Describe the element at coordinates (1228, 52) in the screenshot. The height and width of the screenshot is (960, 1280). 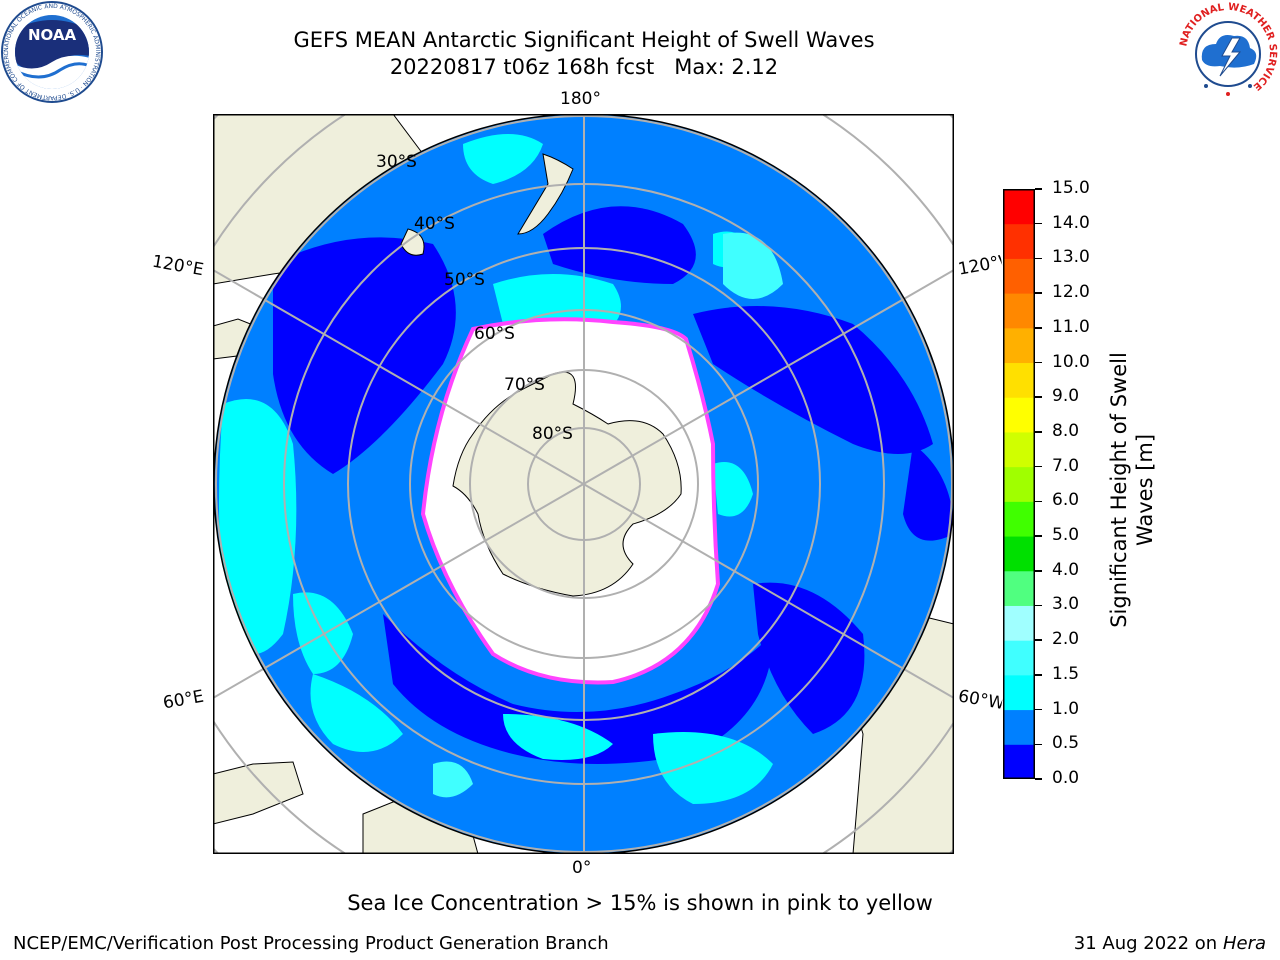
I see `nws-logo-icon: NATIONAL WEATHER SERVICE` at that location.